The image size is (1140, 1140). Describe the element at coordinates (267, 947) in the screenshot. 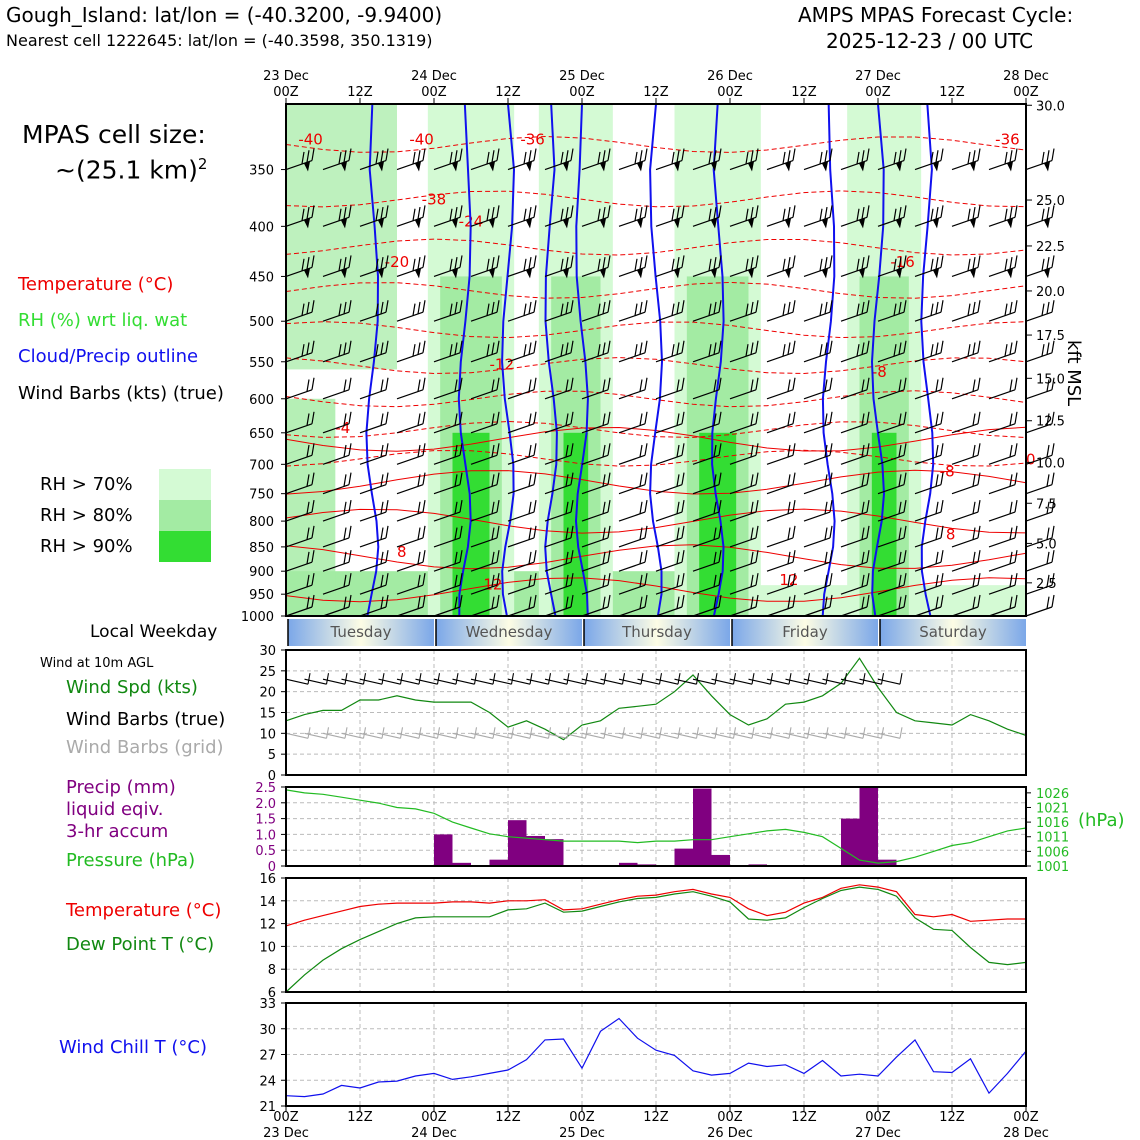

I see `temp-panel-ytick-label: 10` at that location.